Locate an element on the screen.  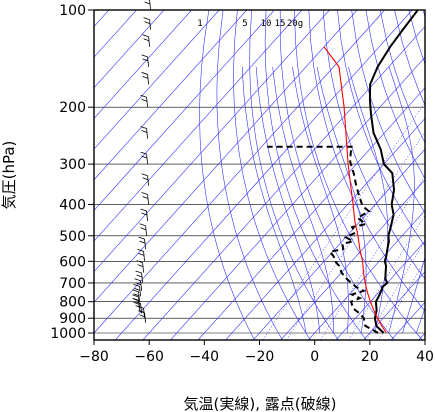
y-tick-label: 300 is located at coordinates (72, 165).